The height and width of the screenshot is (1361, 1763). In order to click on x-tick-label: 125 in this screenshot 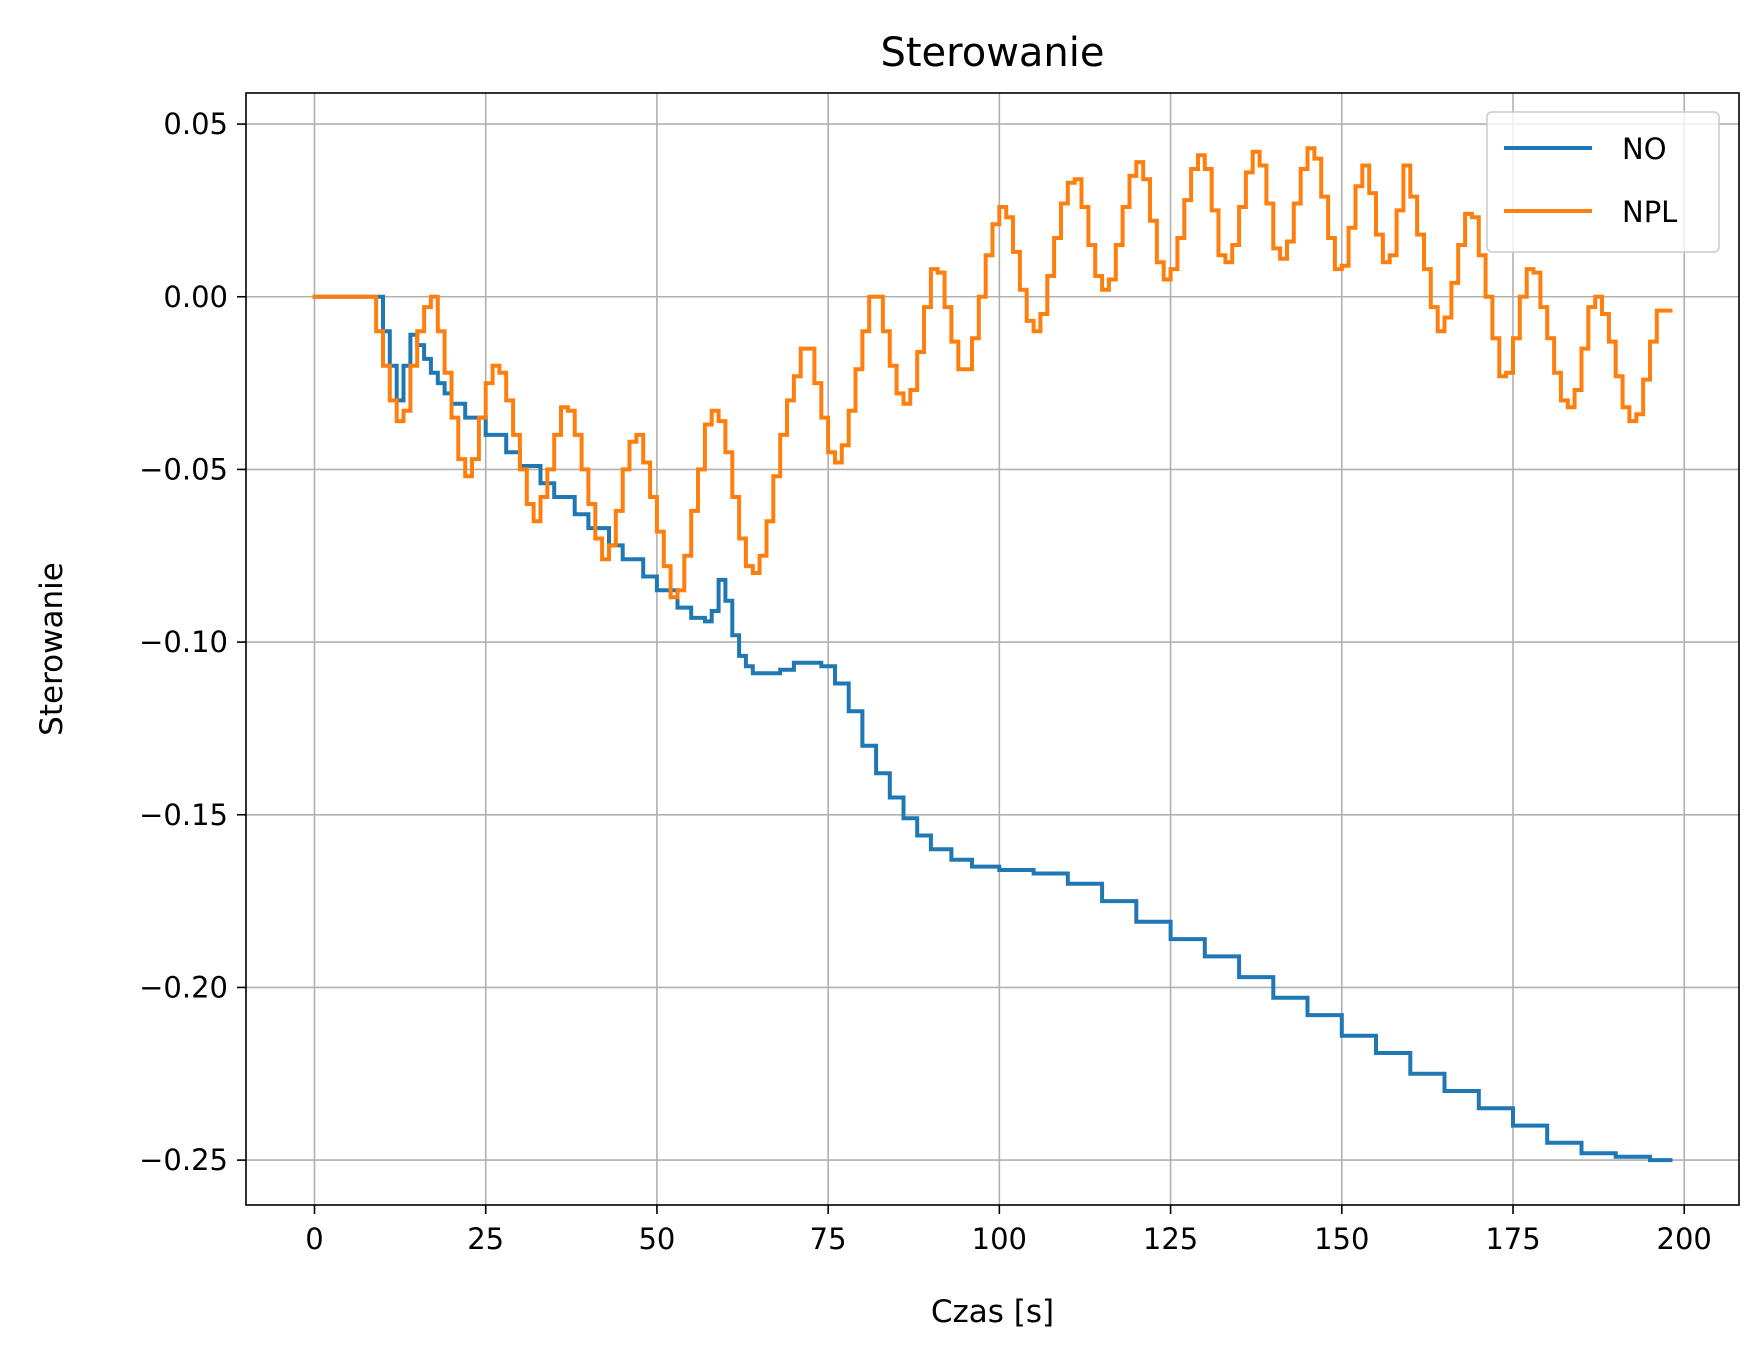, I will do `click(1170, 1239)`.